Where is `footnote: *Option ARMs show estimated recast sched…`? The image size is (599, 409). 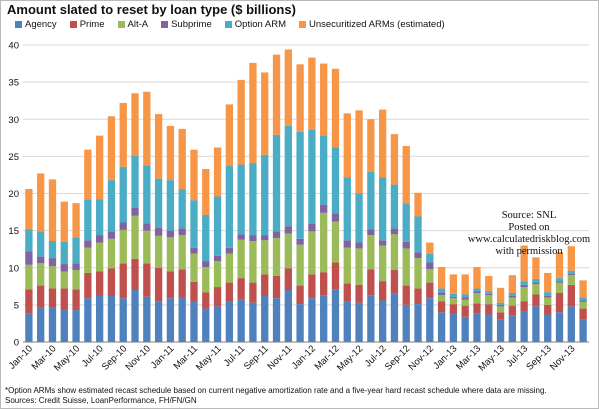 footnote: *Option ARMs show estimated recast sched… is located at coordinates (301, 396).